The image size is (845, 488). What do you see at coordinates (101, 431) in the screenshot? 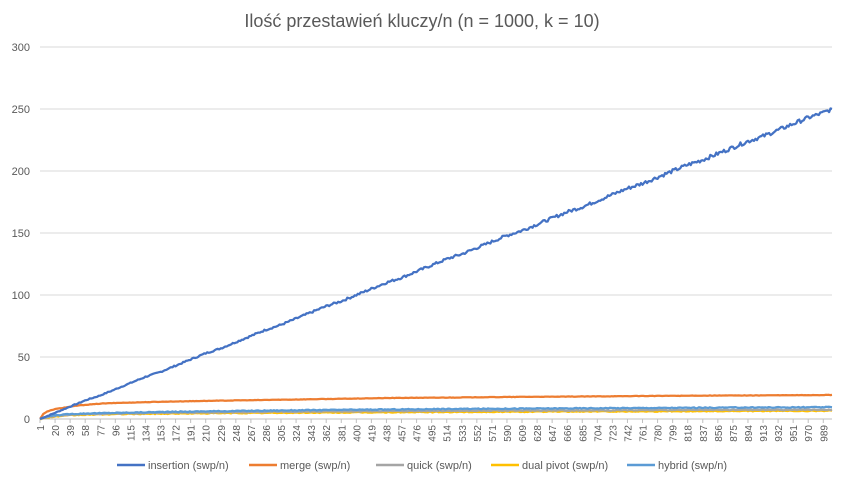
I see `x-tick-label: 77` at bounding box center [101, 431].